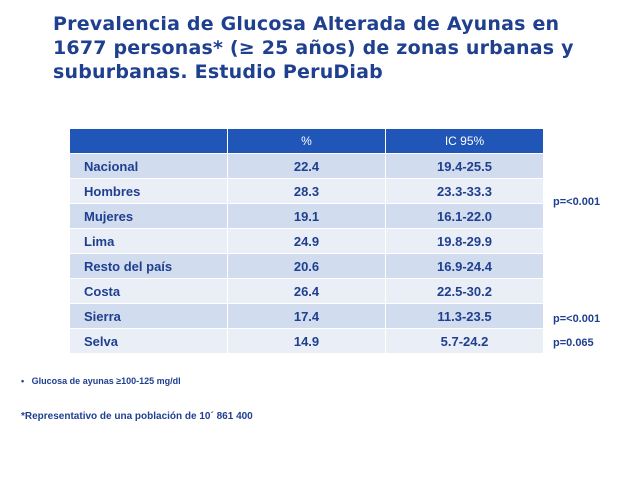 This screenshot has height=479, width=638. I want to click on row-percent: 26.4, so click(306, 291).